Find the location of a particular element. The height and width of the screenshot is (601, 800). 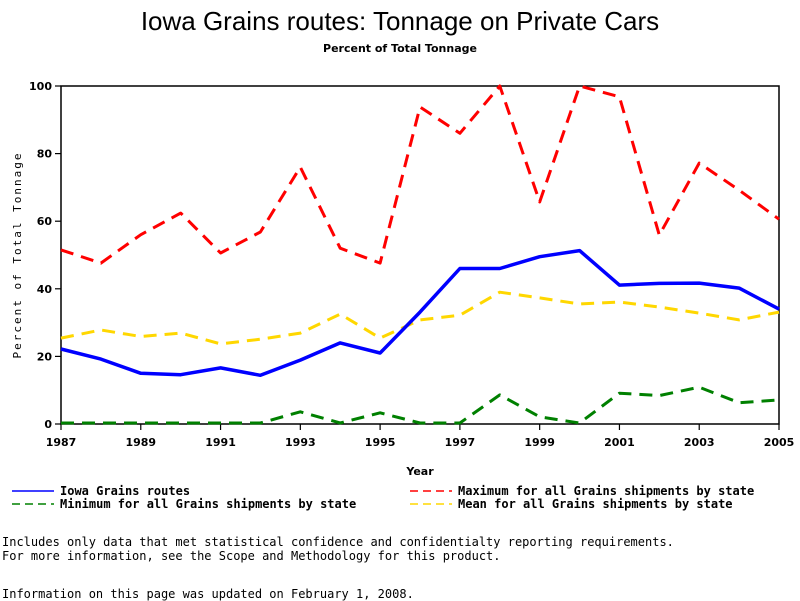

legend-label: Iowa Grains routes is located at coordinates (125, 491).